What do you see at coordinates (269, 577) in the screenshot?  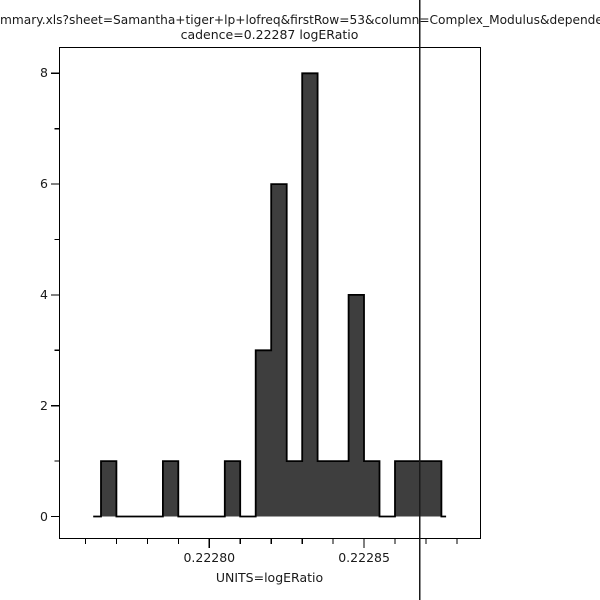 I see `x-axis-label: UNITS=logERatio` at bounding box center [269, 577].